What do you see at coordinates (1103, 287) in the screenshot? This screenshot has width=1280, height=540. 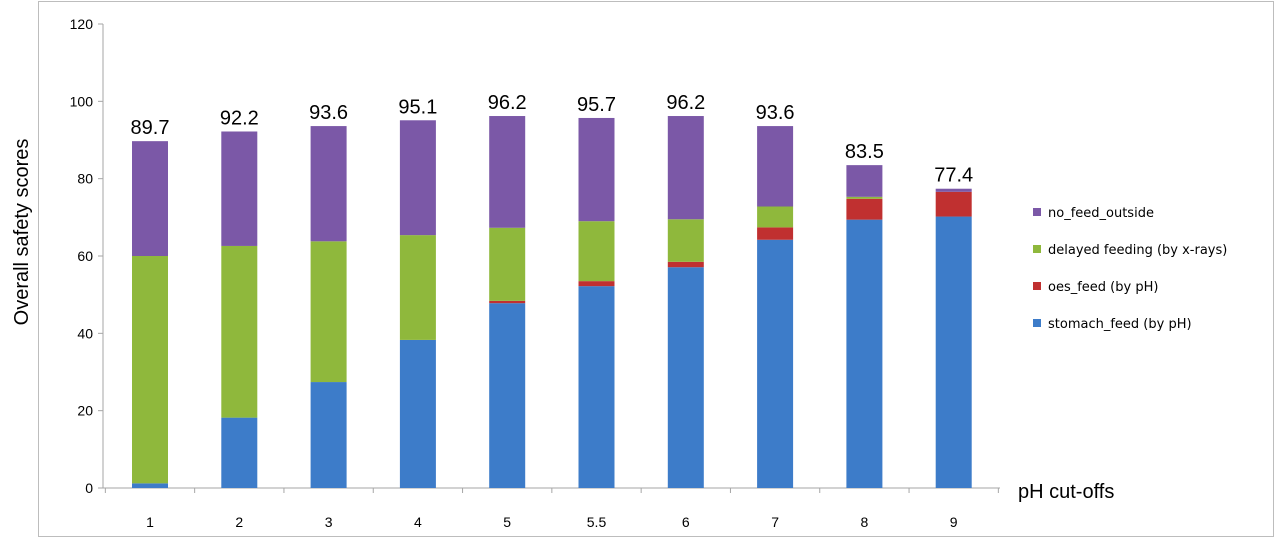 I see `legend-label: oes_feed (by pH)` at bounding box center [1103, 287].